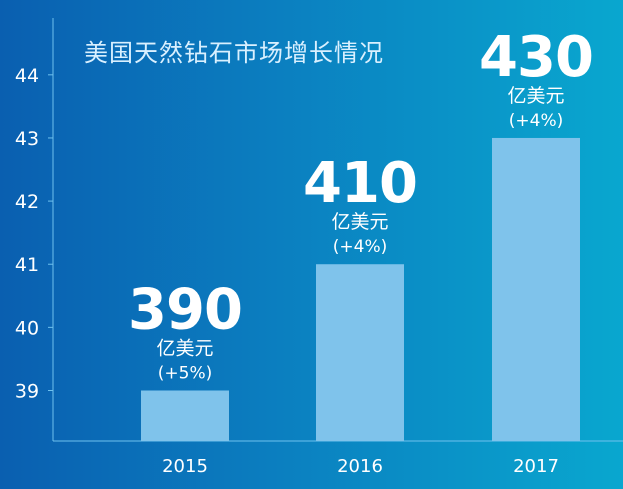 The height and width of the screenshot is (489, 623). Describe the element at coordinates (27, 391) in the screenshot. I see `y-tick-label: 39` at that location.